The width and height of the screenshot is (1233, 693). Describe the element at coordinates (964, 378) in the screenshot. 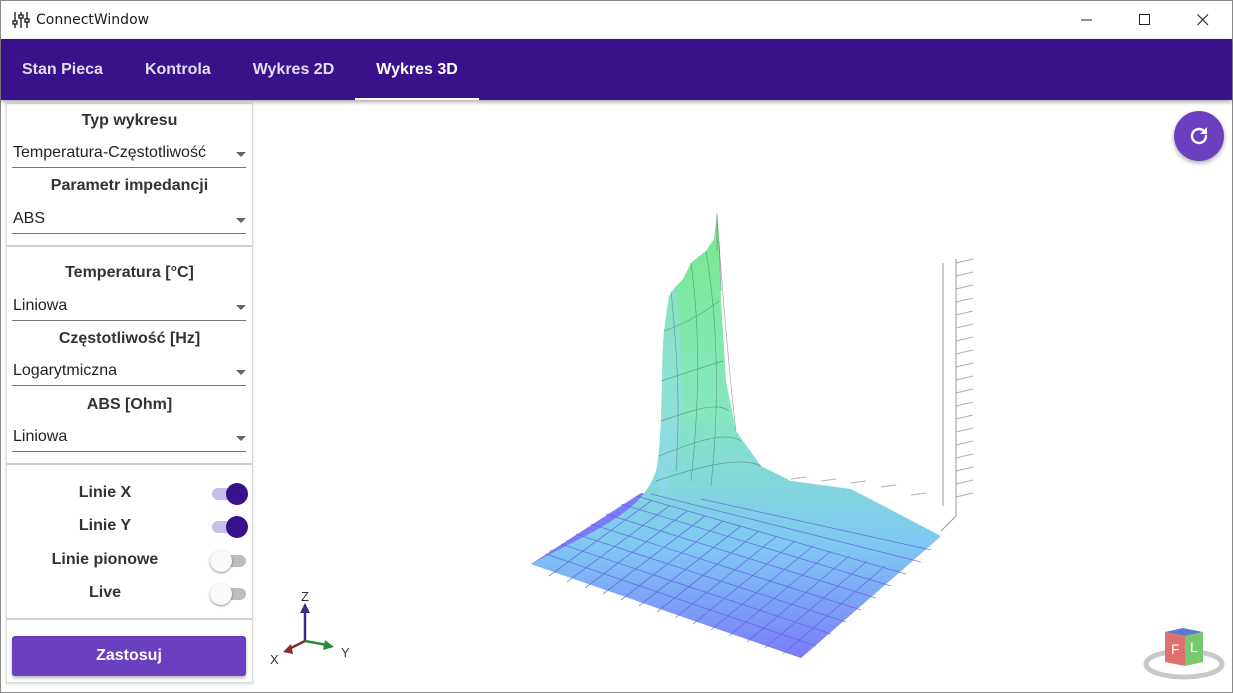

I see `axis-tick-labels-right` at that location.